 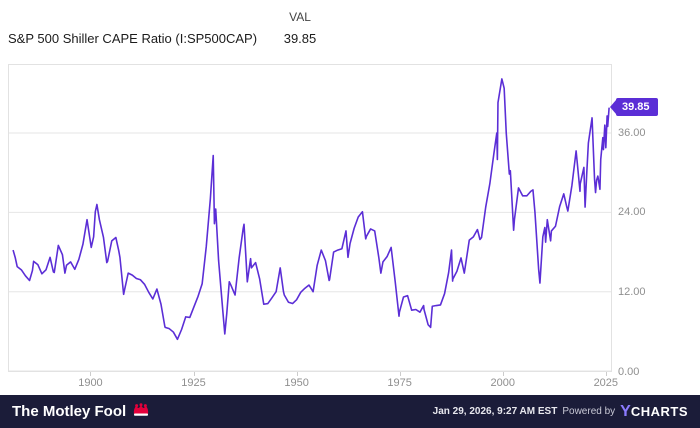 I want to click on jester-hat-icon, so click(x=141, y=411).